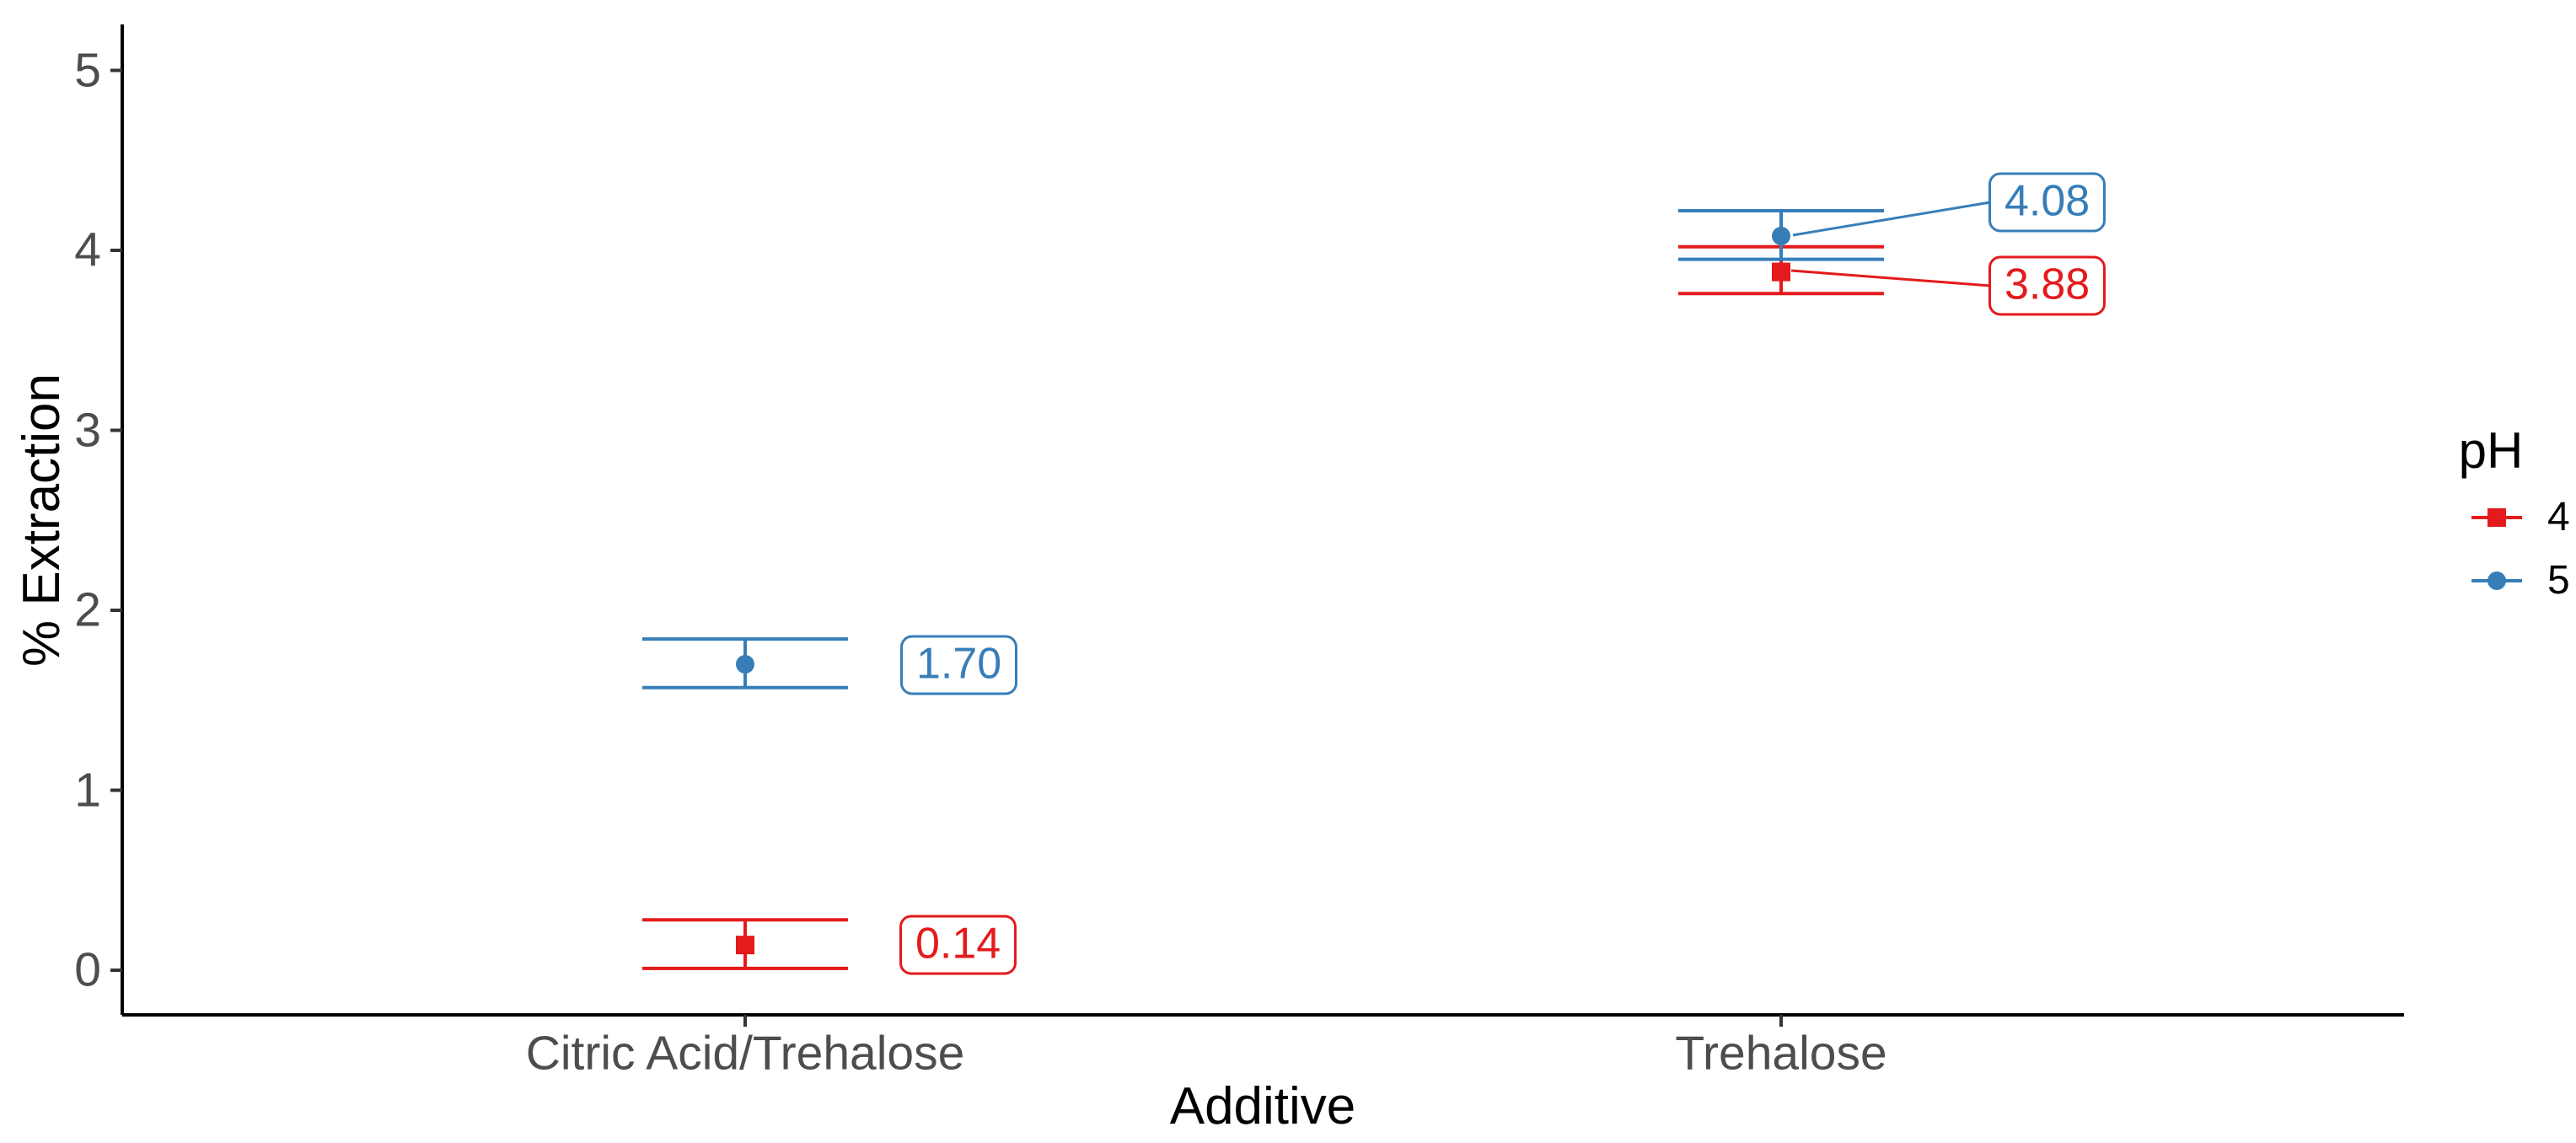  What do you see at coordinates (745, 1053) in the screenshot?
I see `x-category-label: Citric Acid/Trehalose` at bounding box center [745, 1053].